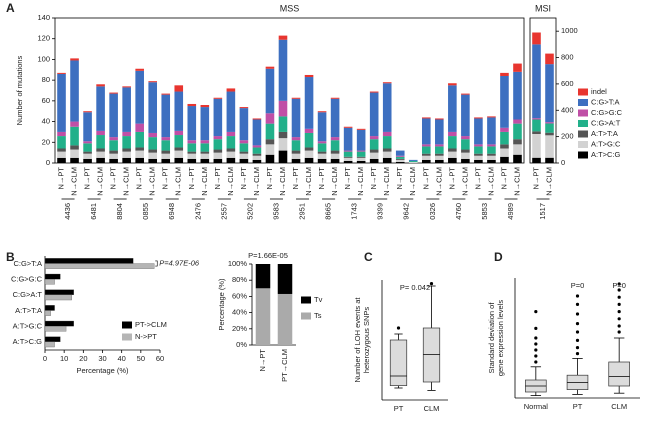 The width and height of the screenshot is (650, 425). What do you see at coordinates (239, 295) in the screenshot?
I see `y-tick-label: 60%` at bounding box center [239, 295].